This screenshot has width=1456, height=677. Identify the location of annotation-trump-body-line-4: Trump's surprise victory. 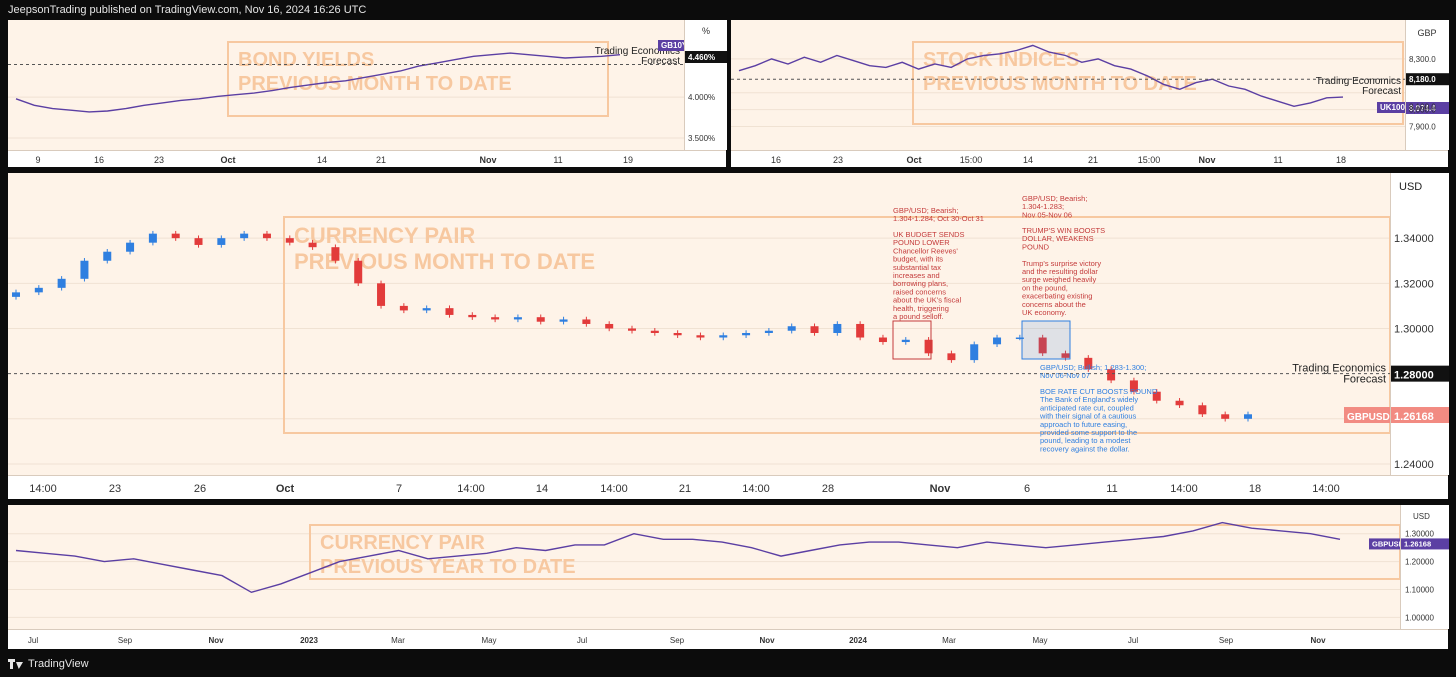
(1061, 263).